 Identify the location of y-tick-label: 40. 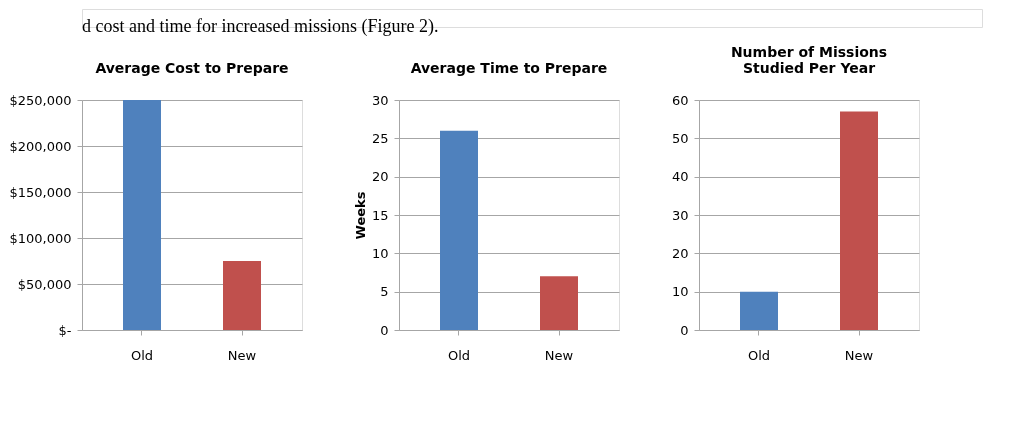
(680, 177).